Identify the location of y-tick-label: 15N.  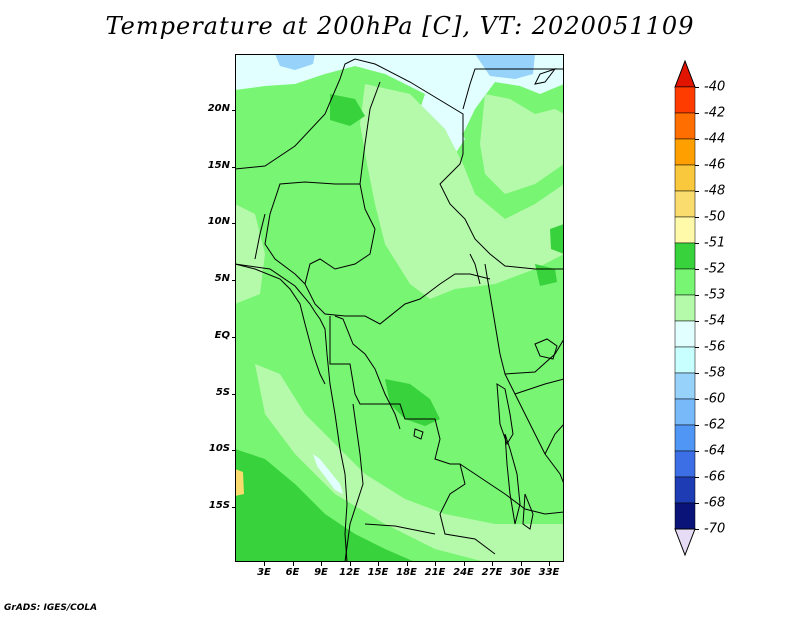
(218, 165).